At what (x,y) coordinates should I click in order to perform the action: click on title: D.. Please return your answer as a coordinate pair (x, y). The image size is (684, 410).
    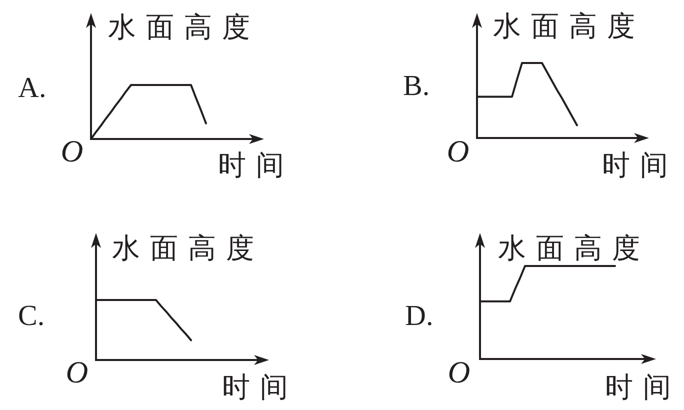
    Looking at the image, I should click on (419, 316).